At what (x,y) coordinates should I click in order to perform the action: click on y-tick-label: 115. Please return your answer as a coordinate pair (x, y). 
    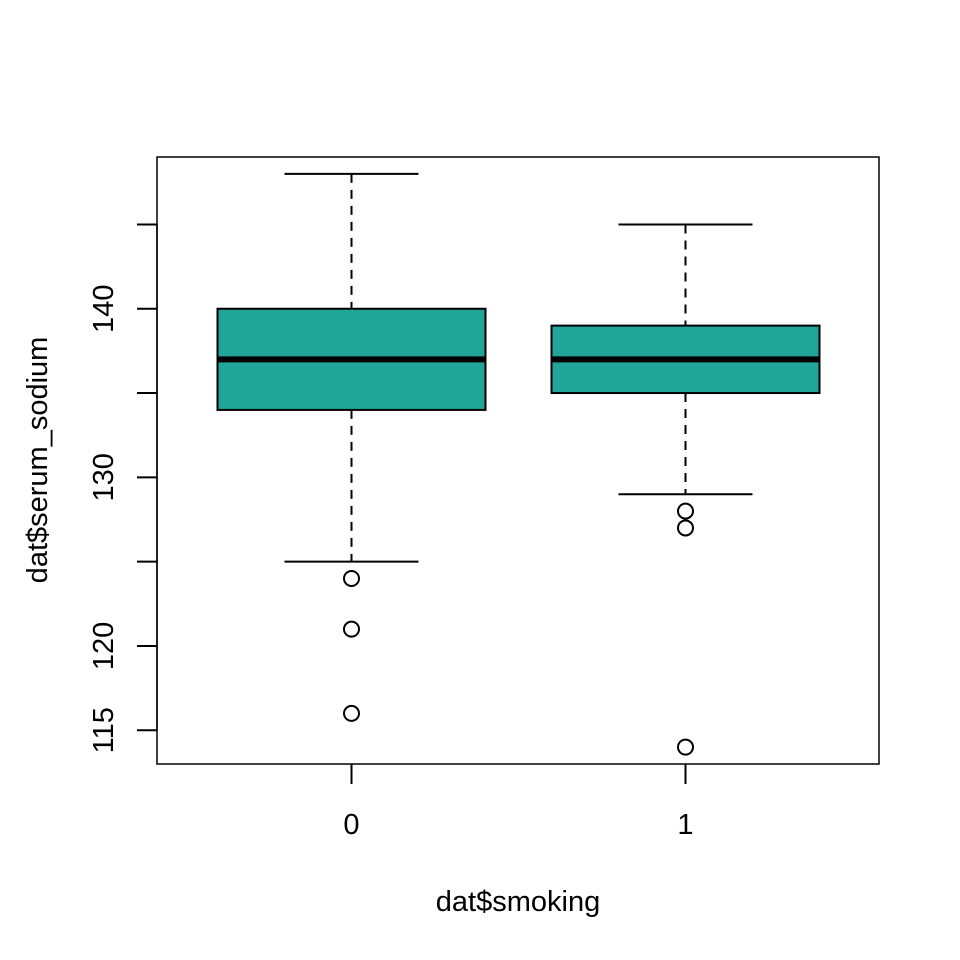
    Looking at the image, I should click on (104, 730).